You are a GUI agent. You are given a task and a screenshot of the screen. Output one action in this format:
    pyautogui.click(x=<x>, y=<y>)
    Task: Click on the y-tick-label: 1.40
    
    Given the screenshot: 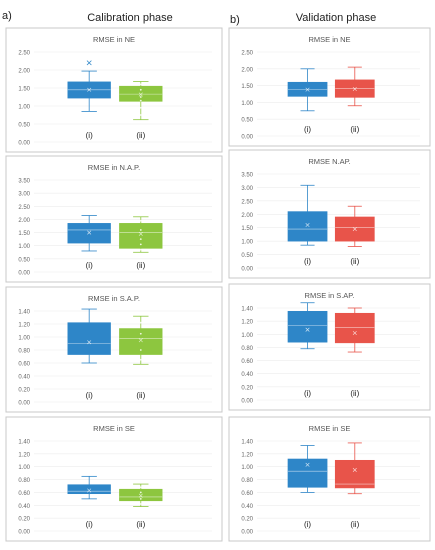 What is the action you would take?
    pyautogui.click(x=24, y=443)
    